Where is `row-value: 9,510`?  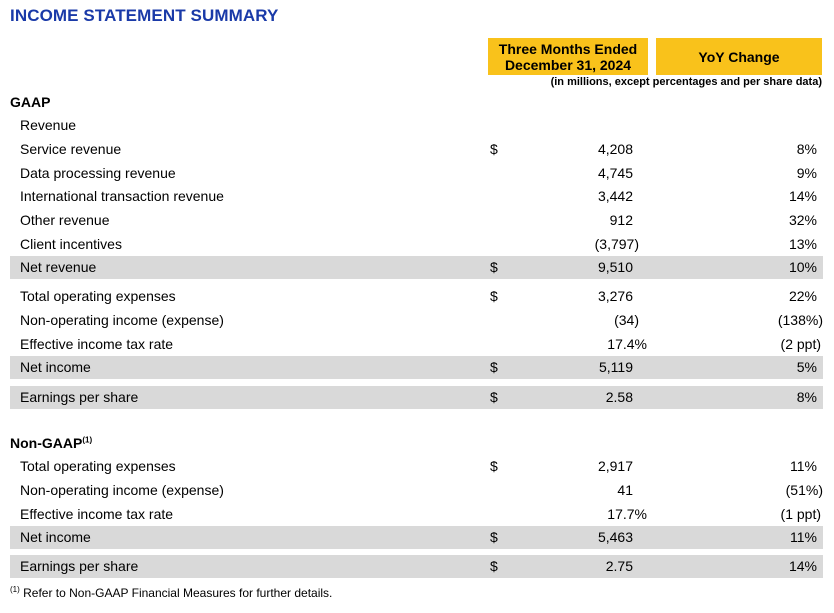
row-value: 9,510 is located at coordinates (615, 267).